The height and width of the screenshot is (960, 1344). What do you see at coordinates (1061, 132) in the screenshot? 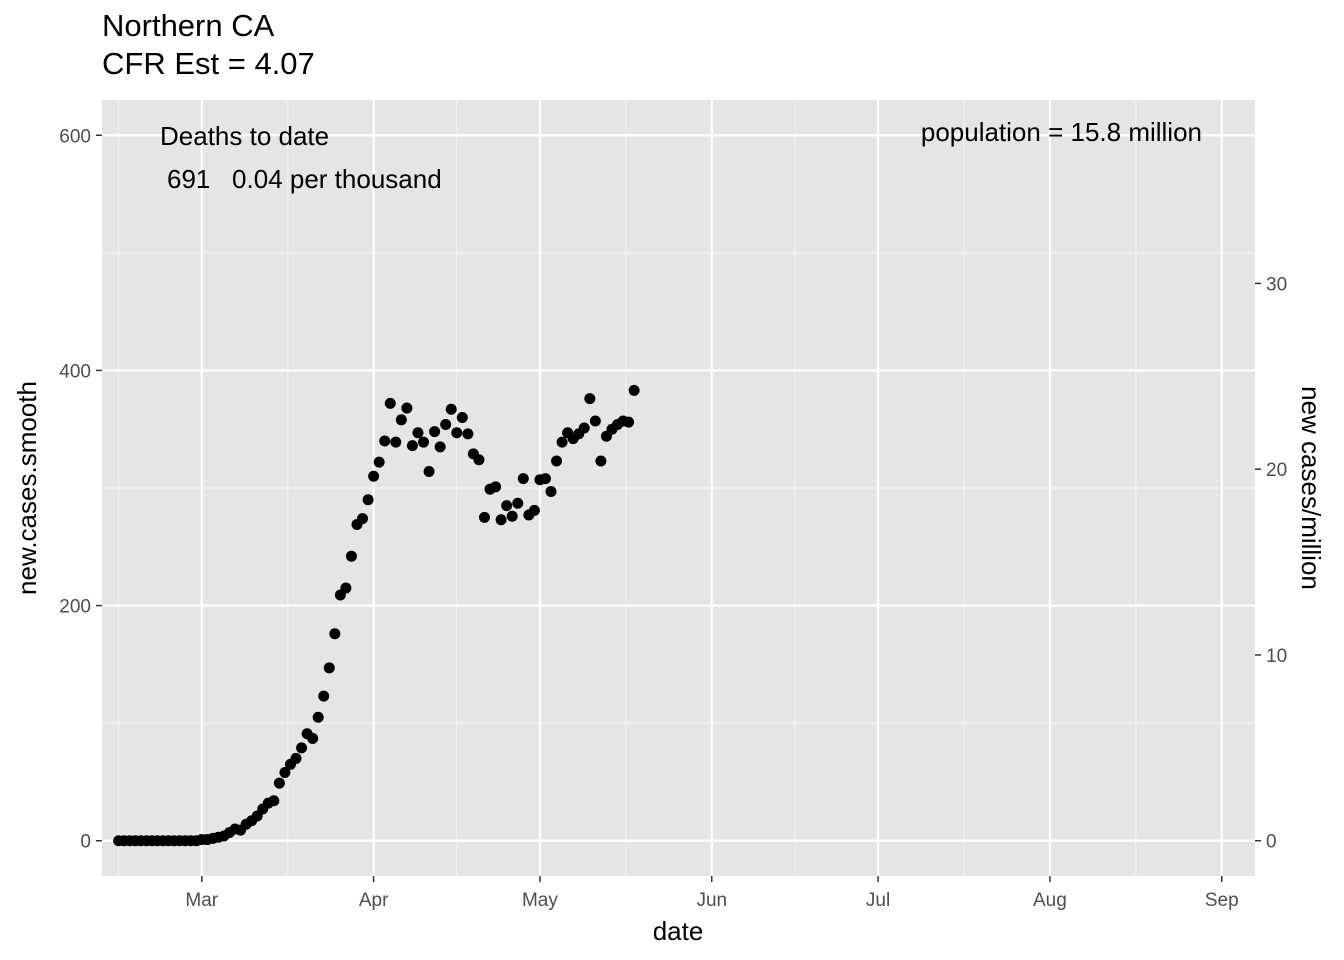
I see `population-annotation: population = 15.8 million` at bounding box center [1061, 132].